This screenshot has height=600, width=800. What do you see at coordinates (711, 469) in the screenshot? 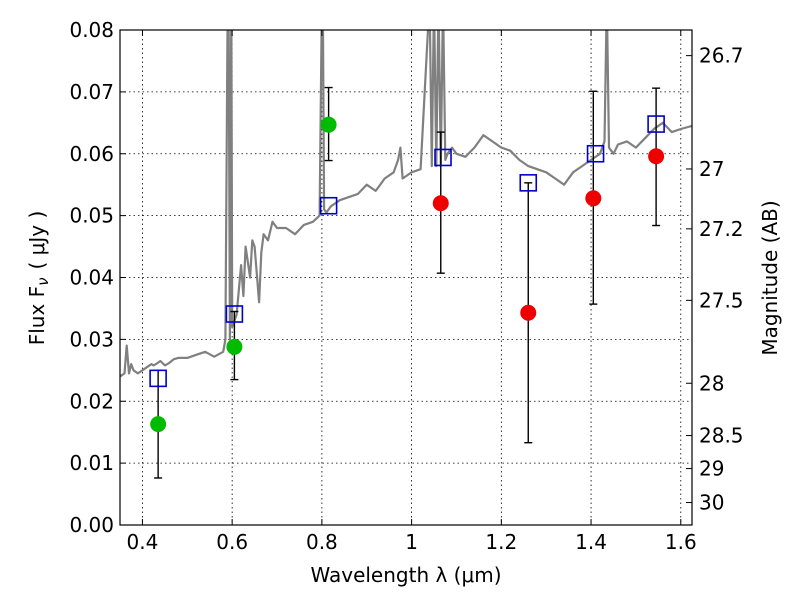
I see `y2-tick-label: 29` at bounding box center [711, 469].